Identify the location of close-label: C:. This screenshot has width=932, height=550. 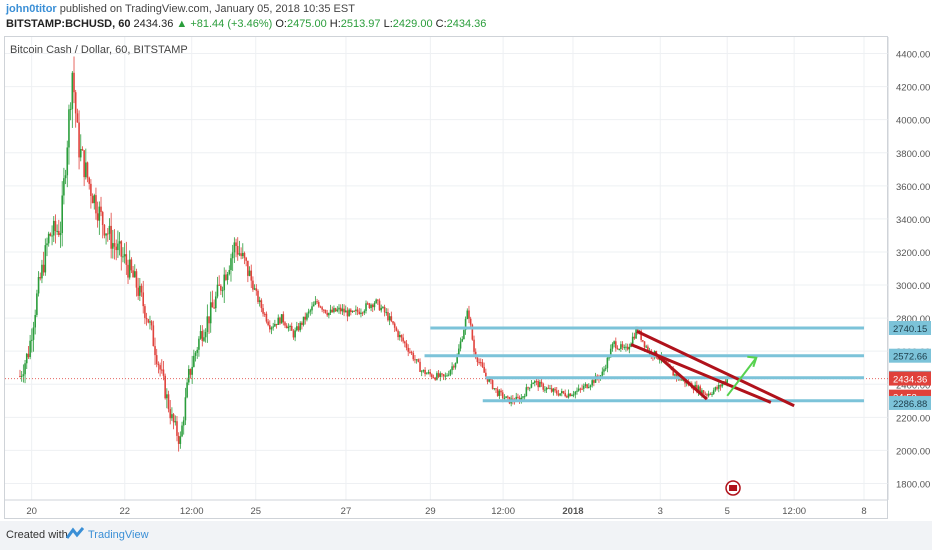
(441, 24).